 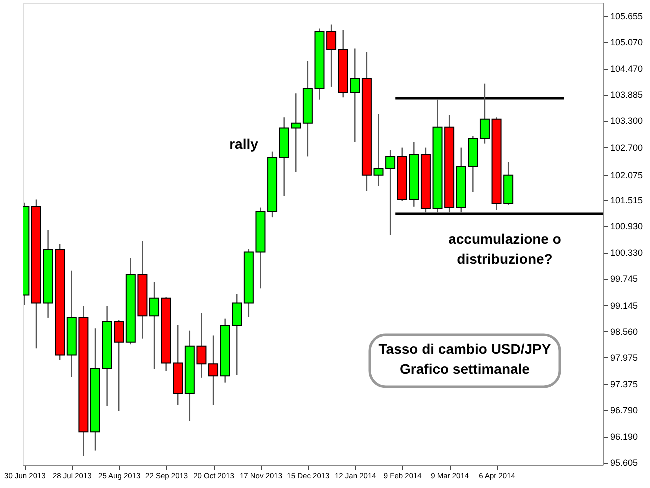 What do you see at coordinates (627, 43) in the screenshot?
I see `y-tick-label: 105.070` at bounding box center [627, 43].